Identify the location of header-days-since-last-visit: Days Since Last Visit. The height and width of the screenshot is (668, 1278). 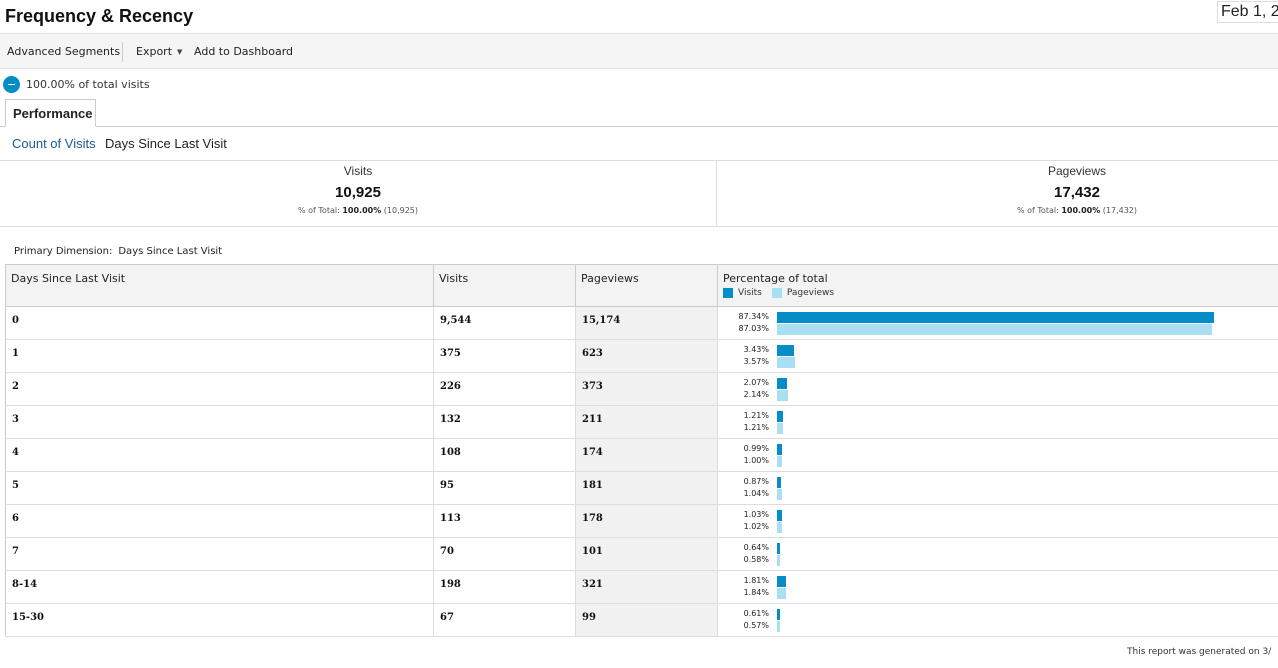
(219, 285).